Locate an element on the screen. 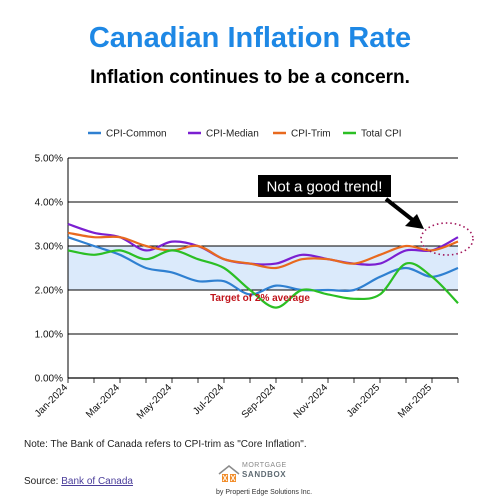 The width and height of the screenshot is (500, 500). legend-label-cpi-trim: CPI-Trim is located at coordinates (311, 134).